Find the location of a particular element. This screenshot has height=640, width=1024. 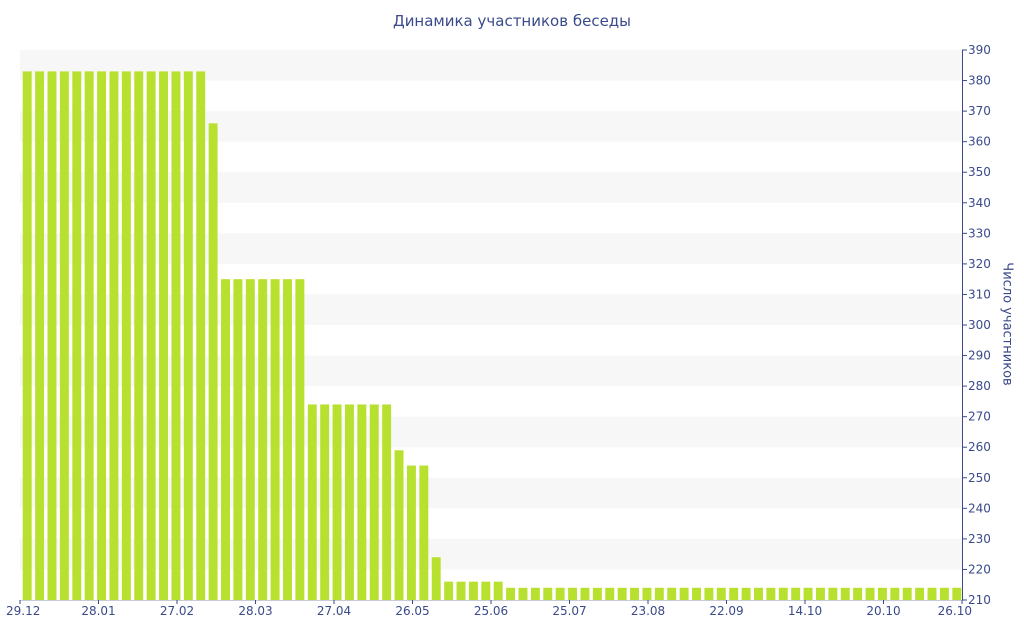

x-tick-label: 27.02 is located at coordinates (177, 611).